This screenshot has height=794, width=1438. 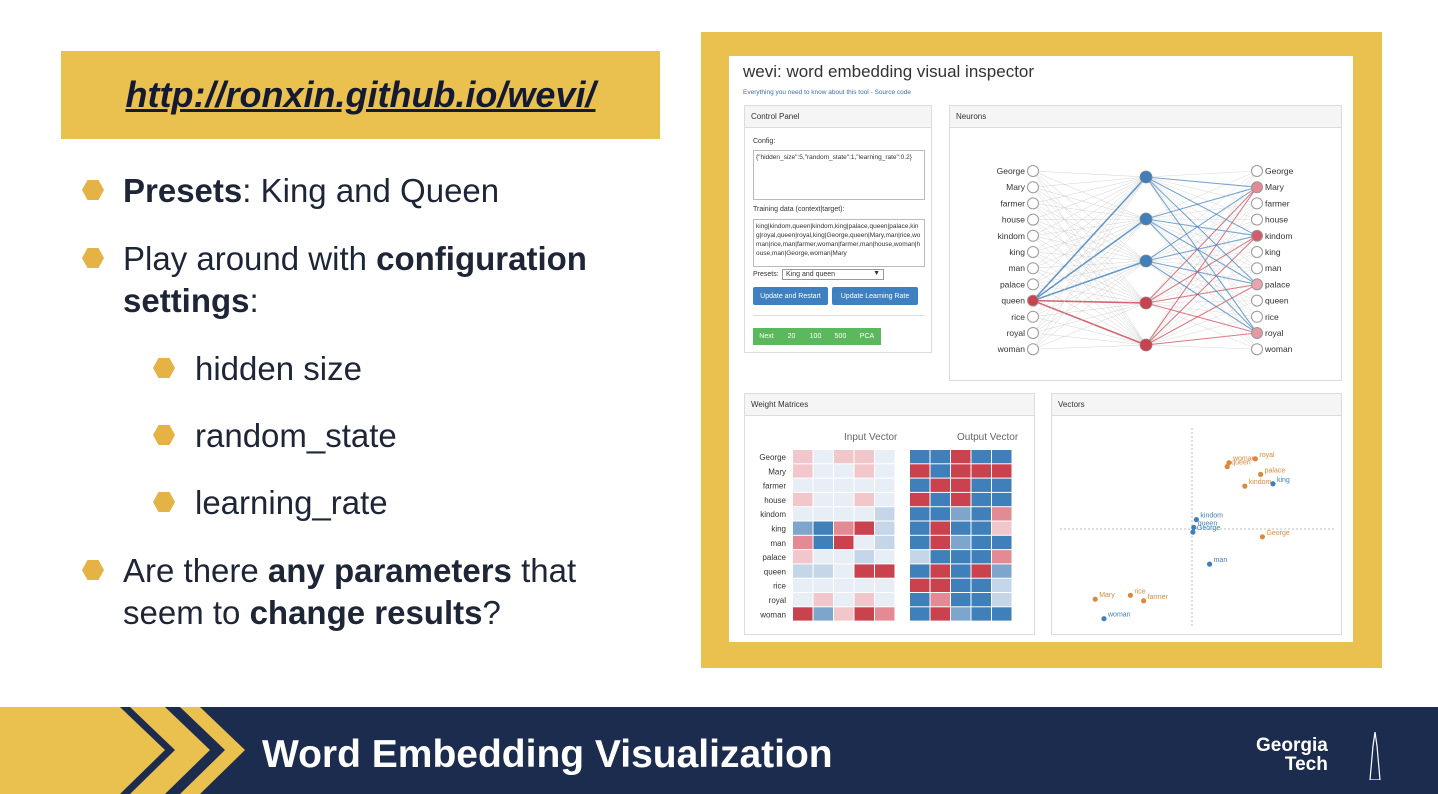 I want to click on step-20-button: 20, so click(x=791, y=336).